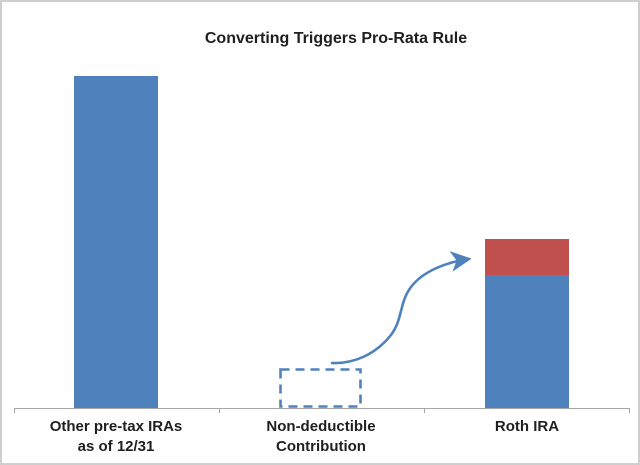 The width and height of the screenshot is (640, 465). I want to click on x-axis-label-nondeductible-contribution: Non-deductible Contribution, so click(321, 437).